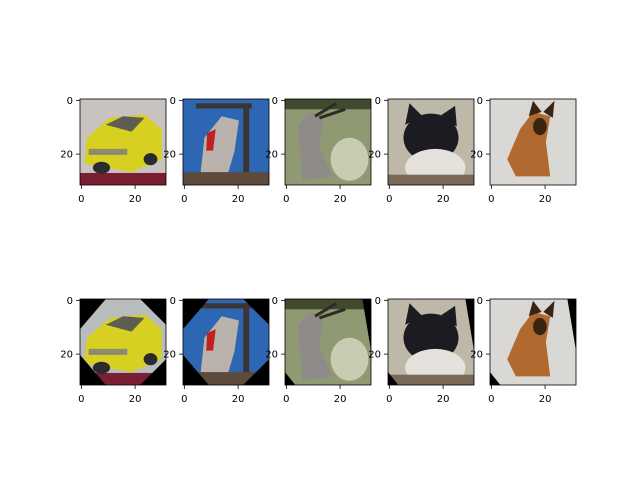 The width and height of the screenshot is (640, 480). I want to click on red-harness, so click(211, 140).